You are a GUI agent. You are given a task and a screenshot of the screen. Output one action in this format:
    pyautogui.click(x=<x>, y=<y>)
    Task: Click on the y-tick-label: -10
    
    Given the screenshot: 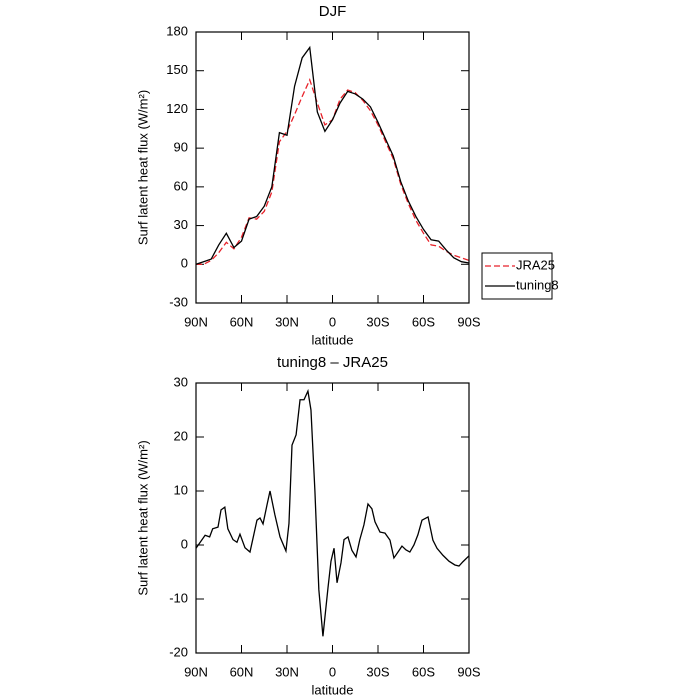 What is the action you would take?
    pyautogui.click(x=178, y=597)
    